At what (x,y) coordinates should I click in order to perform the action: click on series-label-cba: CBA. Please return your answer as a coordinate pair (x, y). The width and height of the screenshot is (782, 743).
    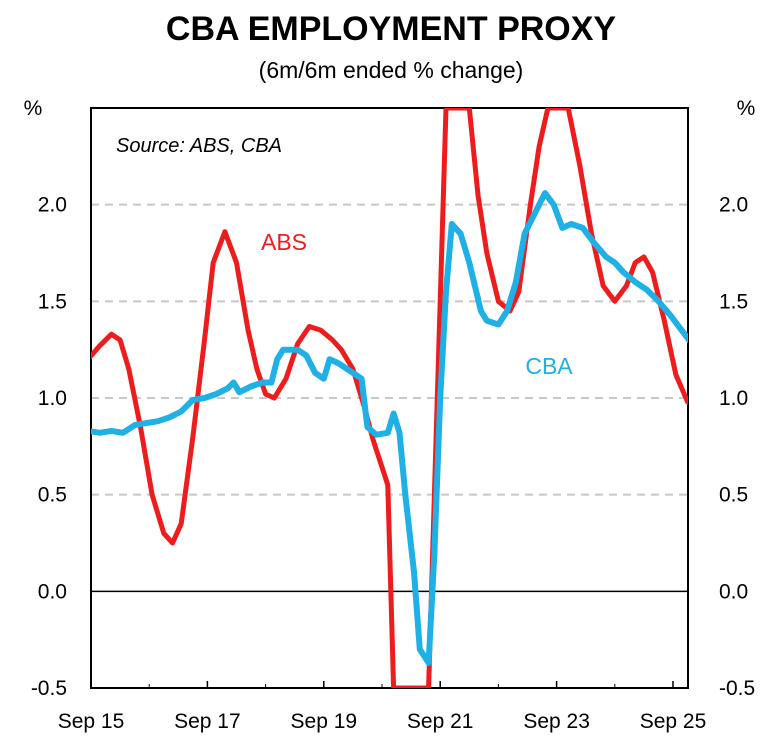
    Looking at the image, I should click on (549, 366).